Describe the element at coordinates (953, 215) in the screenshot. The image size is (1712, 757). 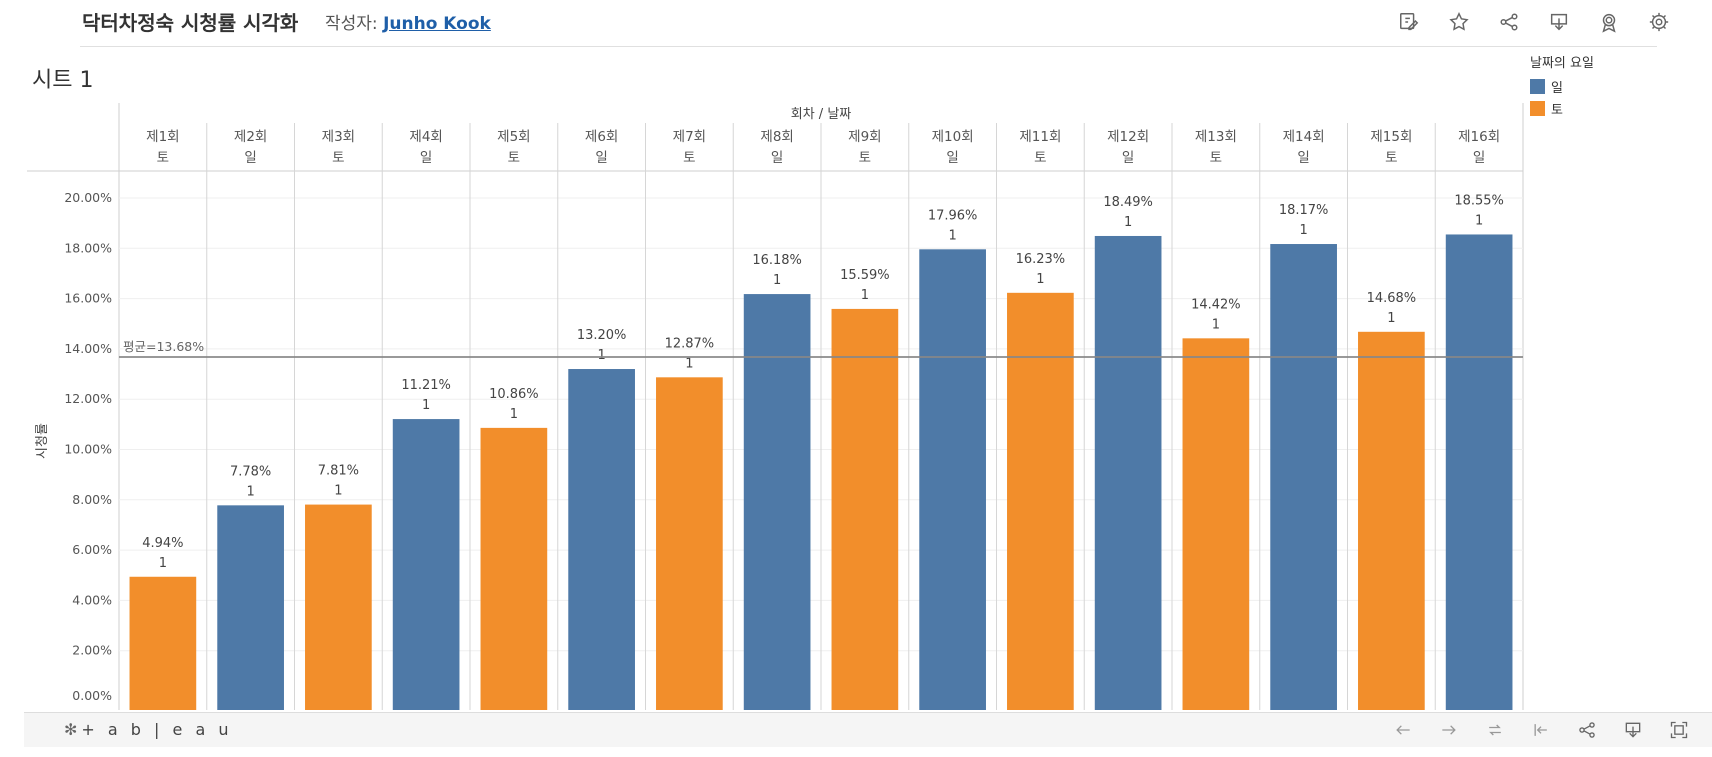
I see `data-label-value: 17.96%` at that location.